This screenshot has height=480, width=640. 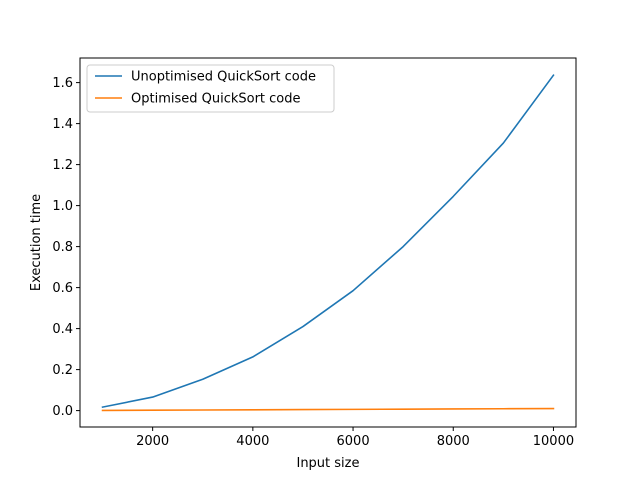 What do you see at coordinates (152, 441) in the screenshot?
I see `x-tick-label: 2000` at bounding box center [152, 441].